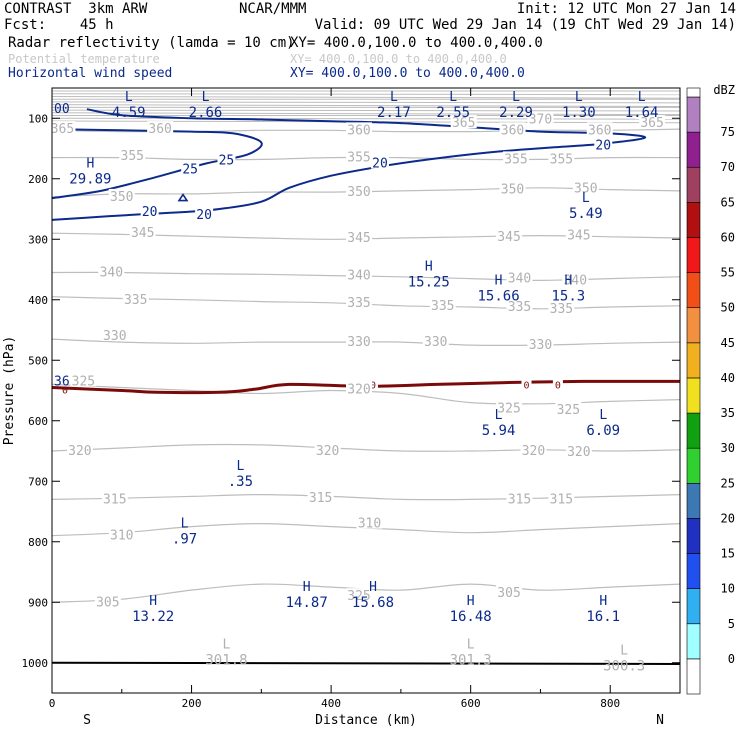 Image resolution: width=740 pixels, height=740 pixels. I want to click on theta-label: 335, so click(519, 307).